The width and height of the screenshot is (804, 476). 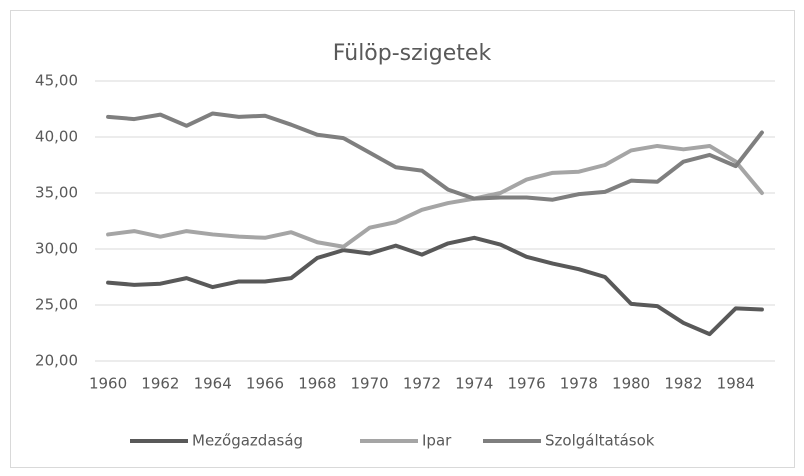 I want to click on y-tick-label: 20,00, so click(x=56, y=361).